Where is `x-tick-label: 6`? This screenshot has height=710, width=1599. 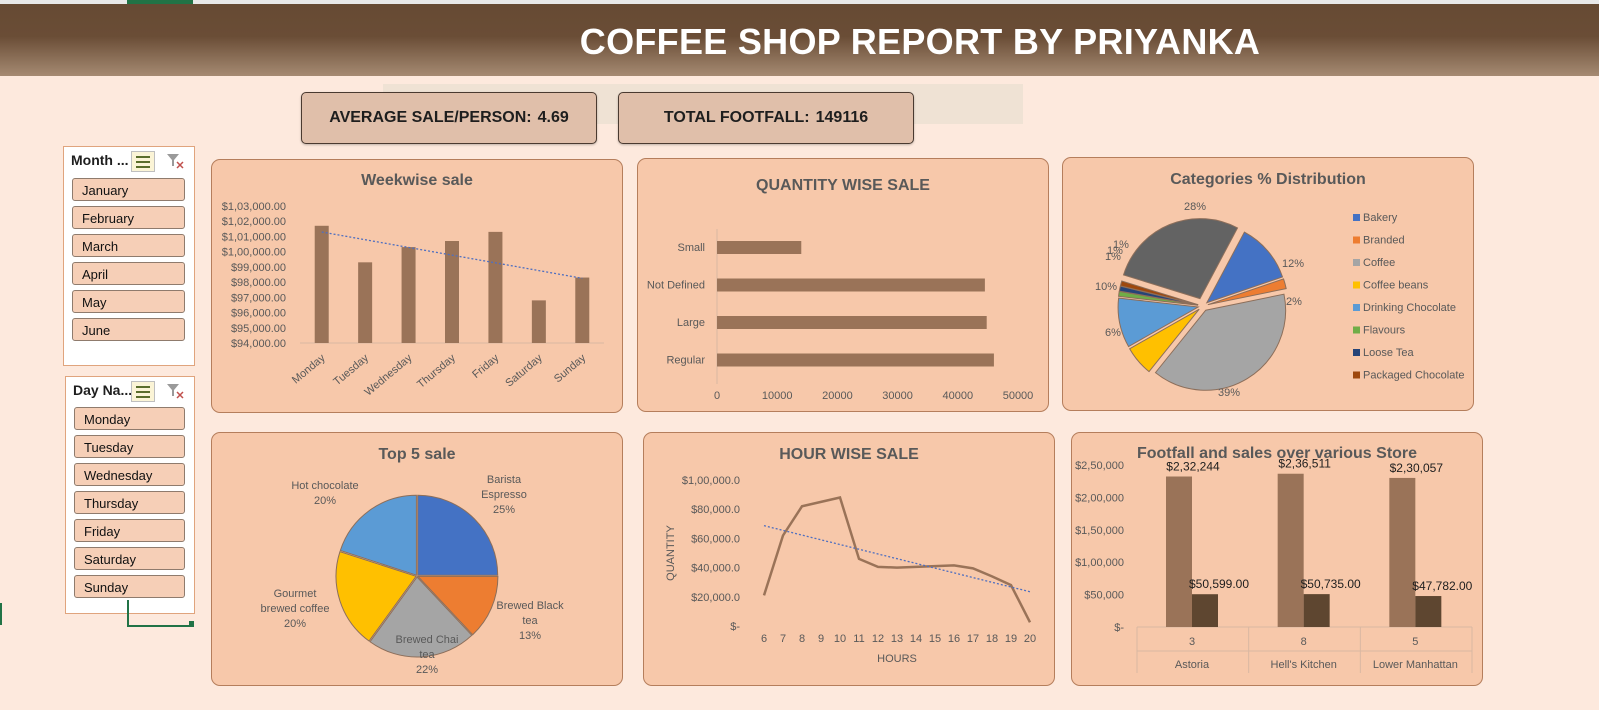 x-tick-label: 6 is located at coordinates (764, 639).